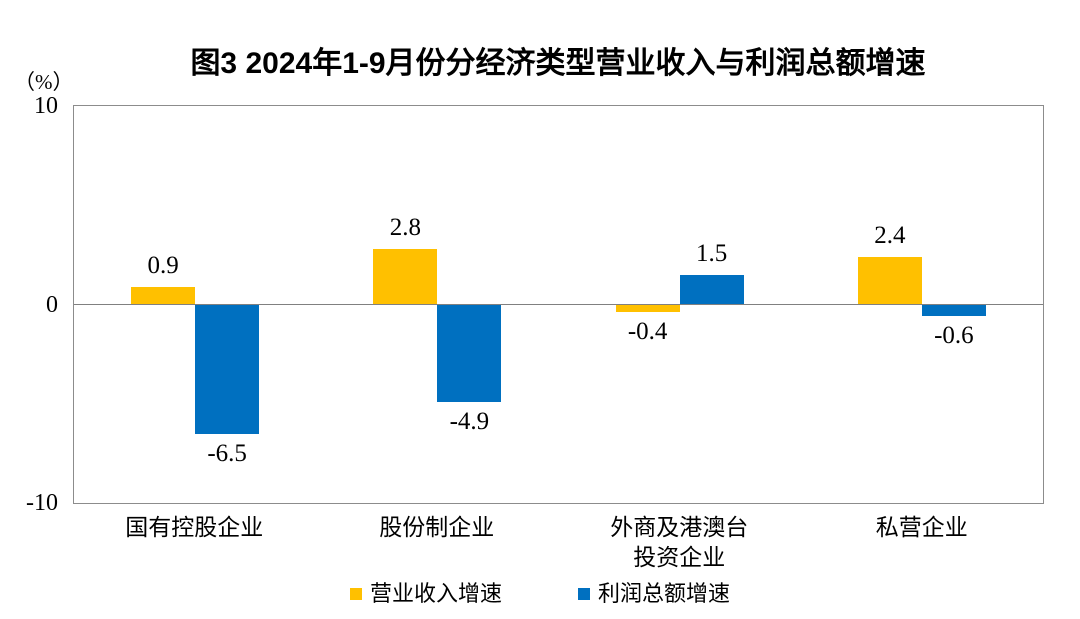 This screenshot has width=1080, height=619. Describe the element at coordinates (890, 235) in the screenshot. I see `bar-value-label: 2.4` at that location.